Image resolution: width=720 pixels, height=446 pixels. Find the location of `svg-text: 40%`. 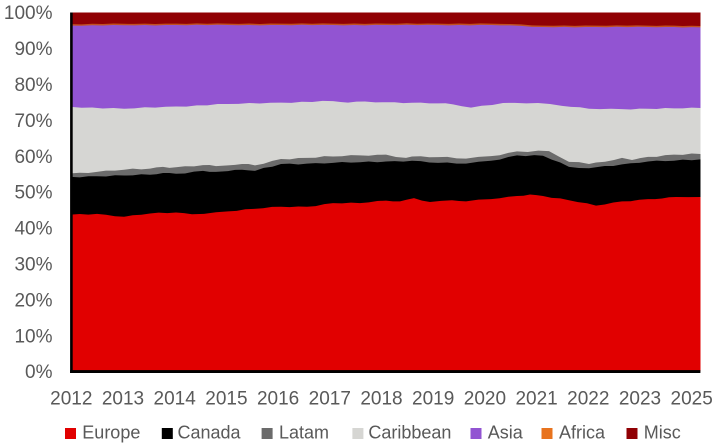

svg-text: 40% is located at coordinates (33, 229).